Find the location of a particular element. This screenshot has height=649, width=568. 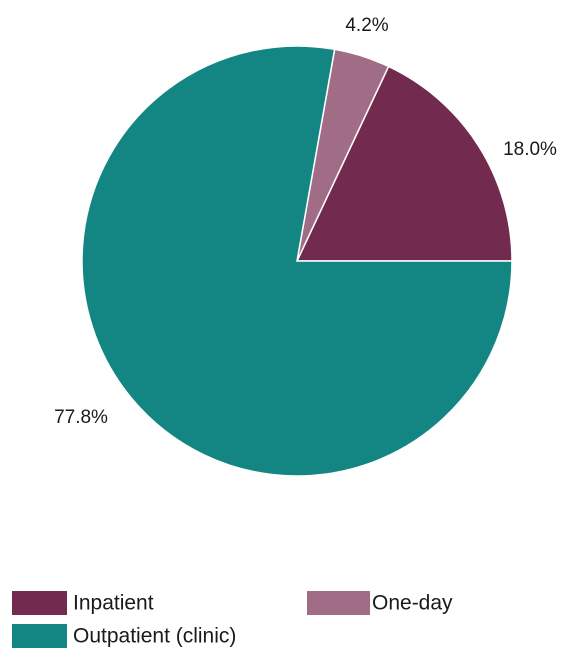

data-label-outpatient: 77.8% is located at coordinates (81, 417).